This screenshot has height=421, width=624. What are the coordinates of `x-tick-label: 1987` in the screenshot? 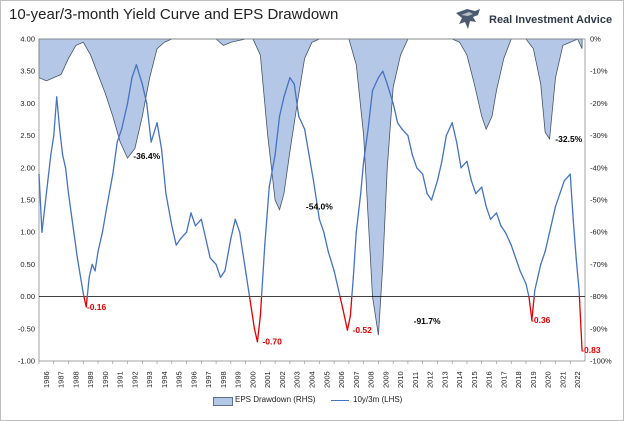 It's located at (61, 379).